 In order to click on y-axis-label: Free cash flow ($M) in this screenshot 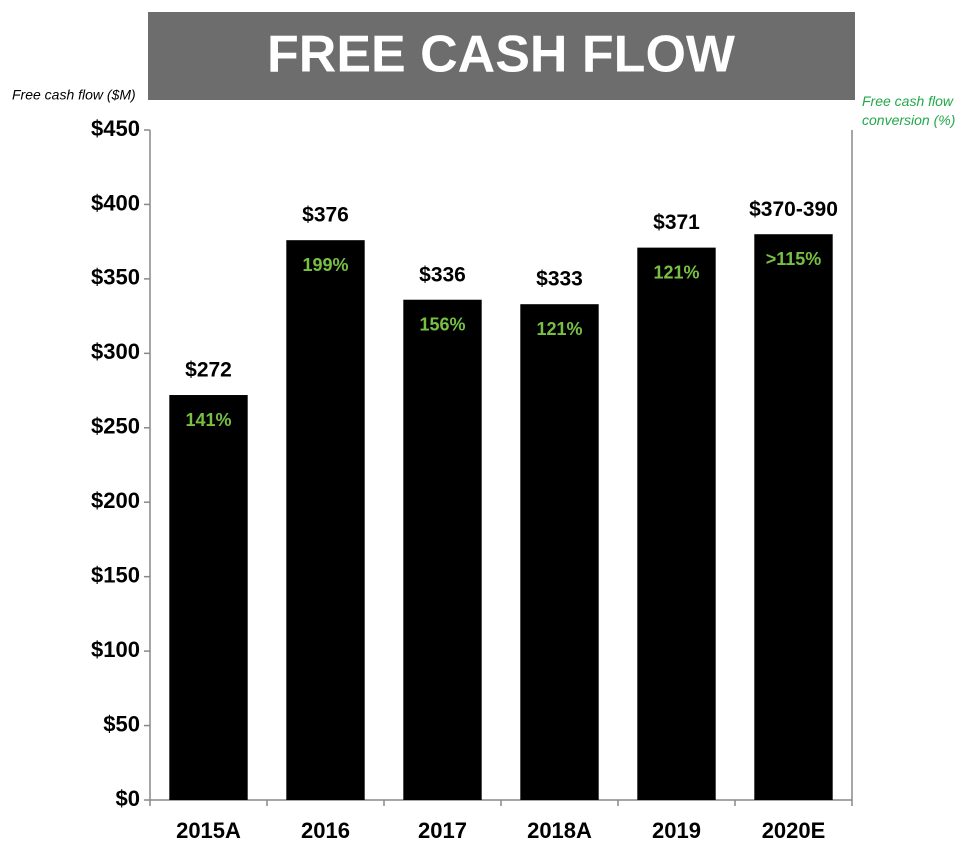, I will do `click(74, 95)`.